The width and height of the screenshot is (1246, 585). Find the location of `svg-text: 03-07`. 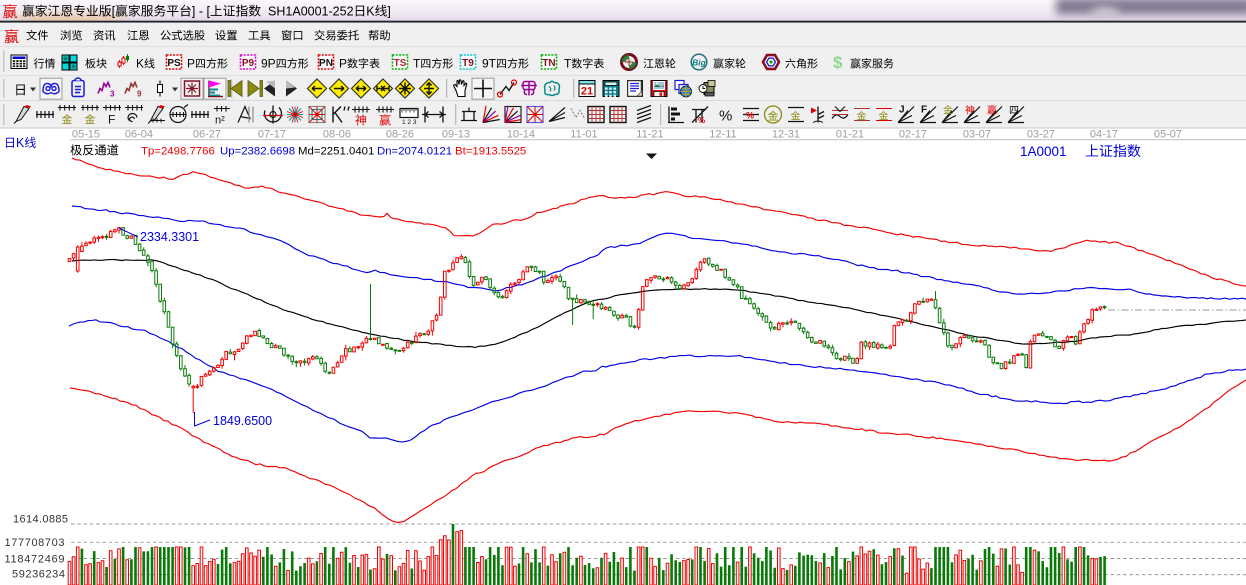

svg-text: 03-07 is located at coordinates (977, 135).